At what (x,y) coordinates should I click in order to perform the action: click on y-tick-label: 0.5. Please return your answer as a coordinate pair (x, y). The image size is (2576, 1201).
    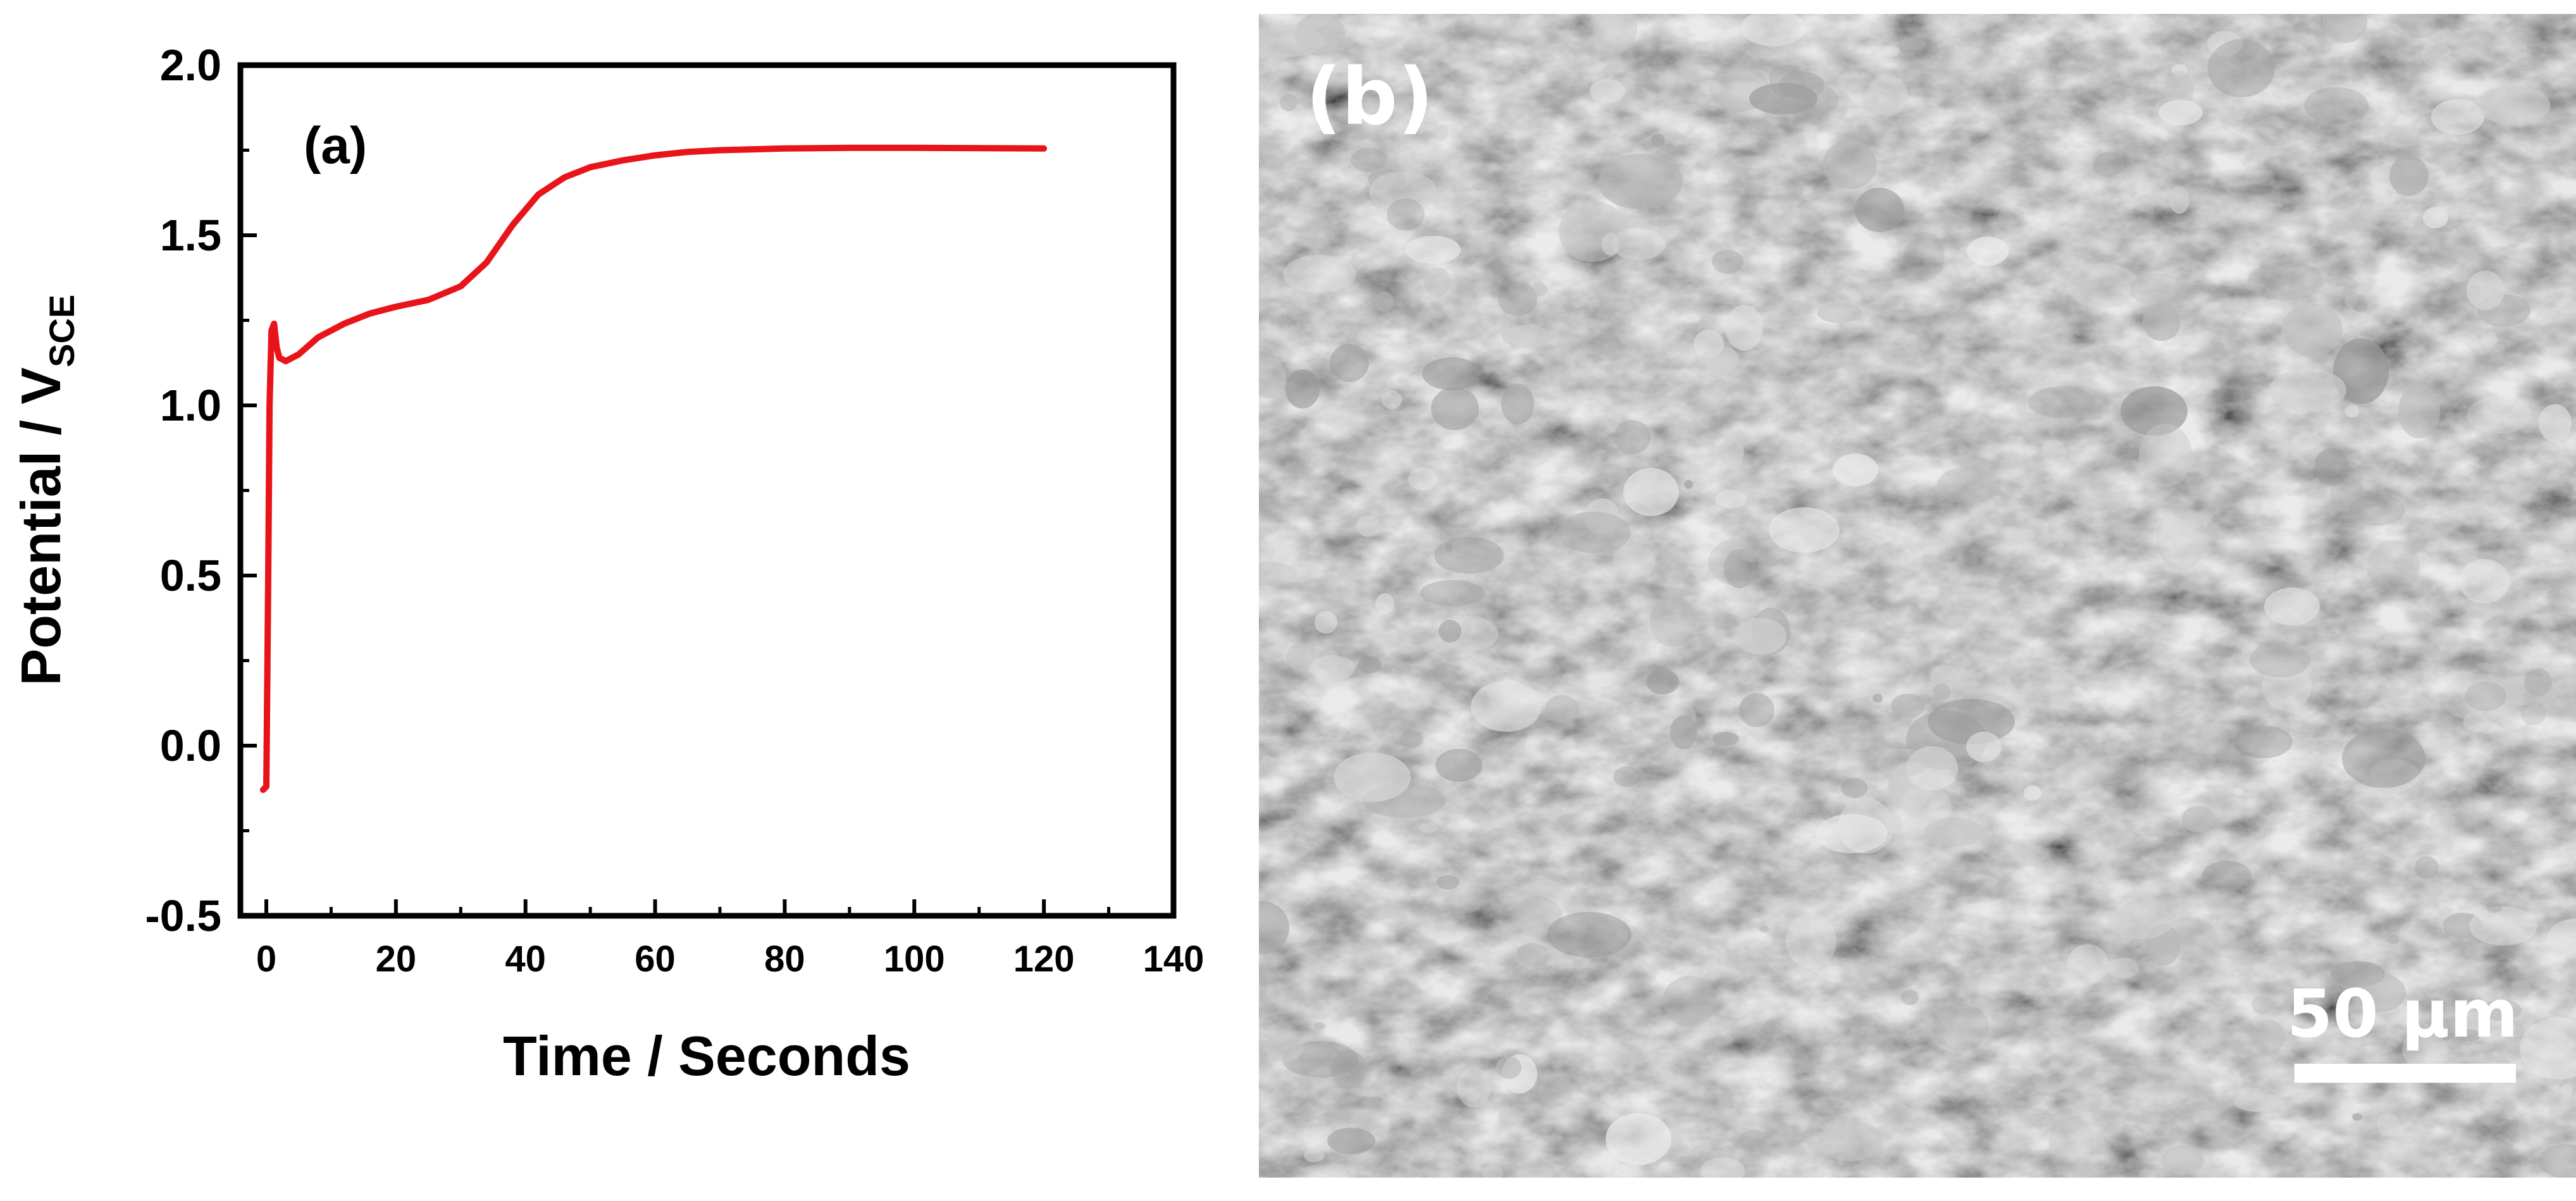
    Looking at the image, I should click on (190, 575).